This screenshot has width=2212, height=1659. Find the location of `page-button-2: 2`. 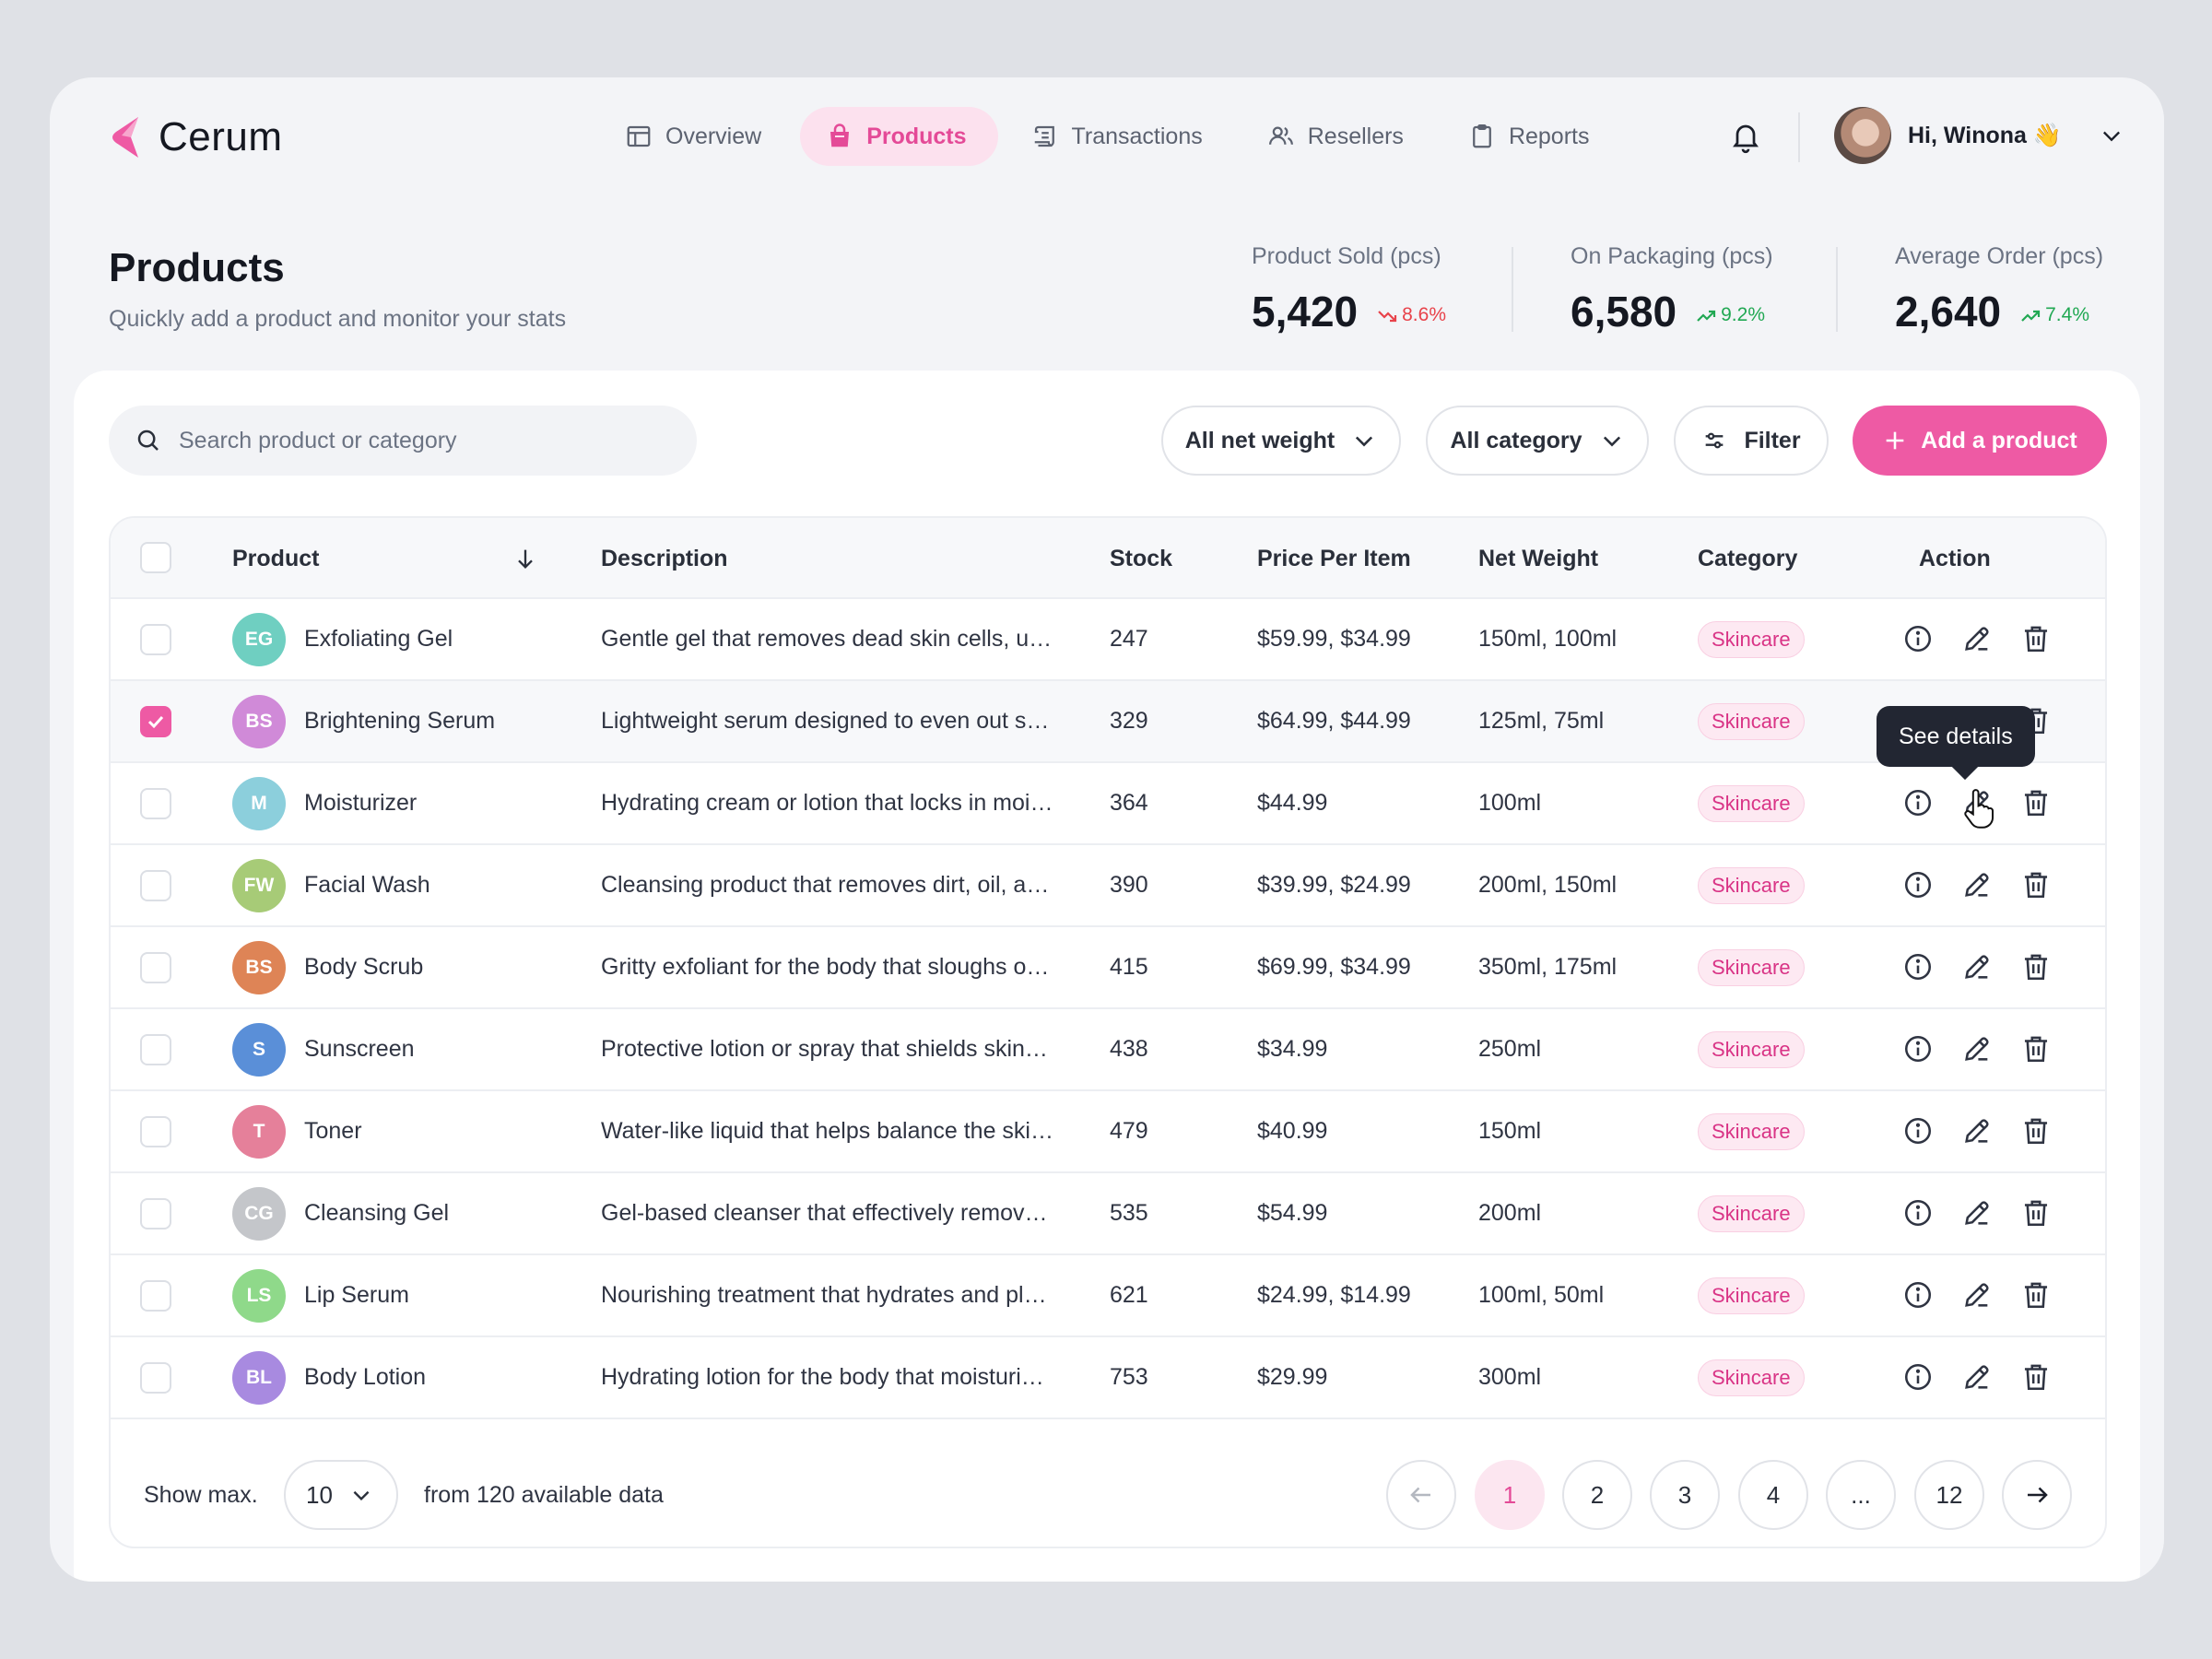

page-button-2: 2 is located at coordinates (1597, 1495).